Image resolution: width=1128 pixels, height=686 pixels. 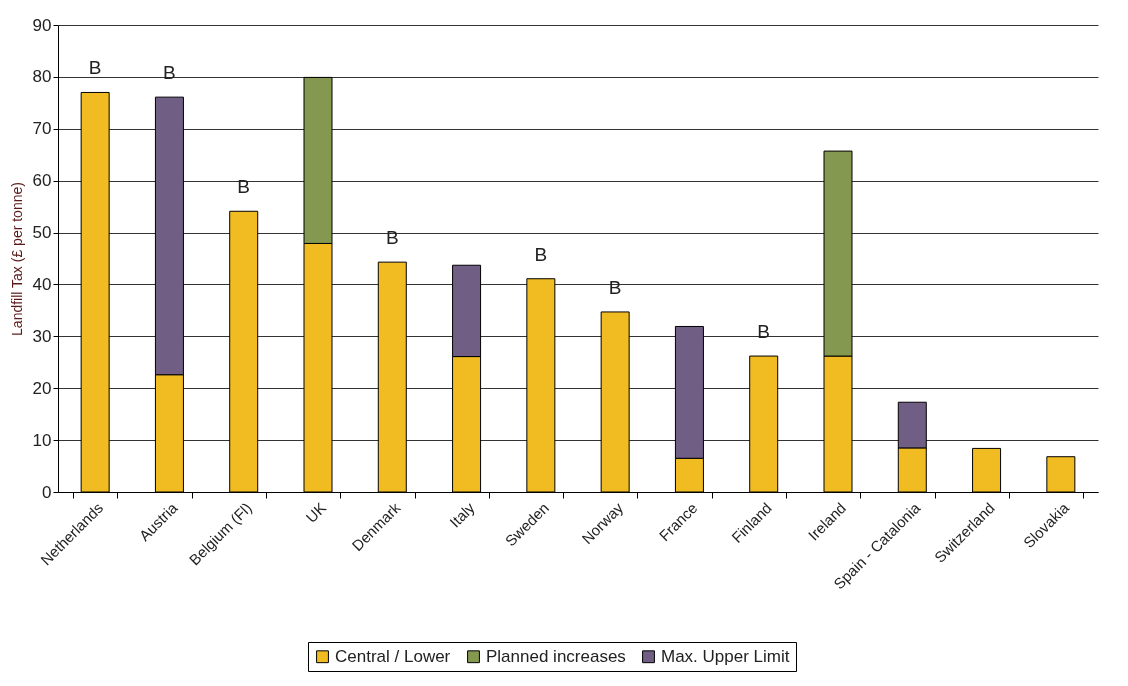 What do you see at coordinates (42, 233) in the screenshot?
I see `y-tick-label: 50` at bounding box center [42, 233].